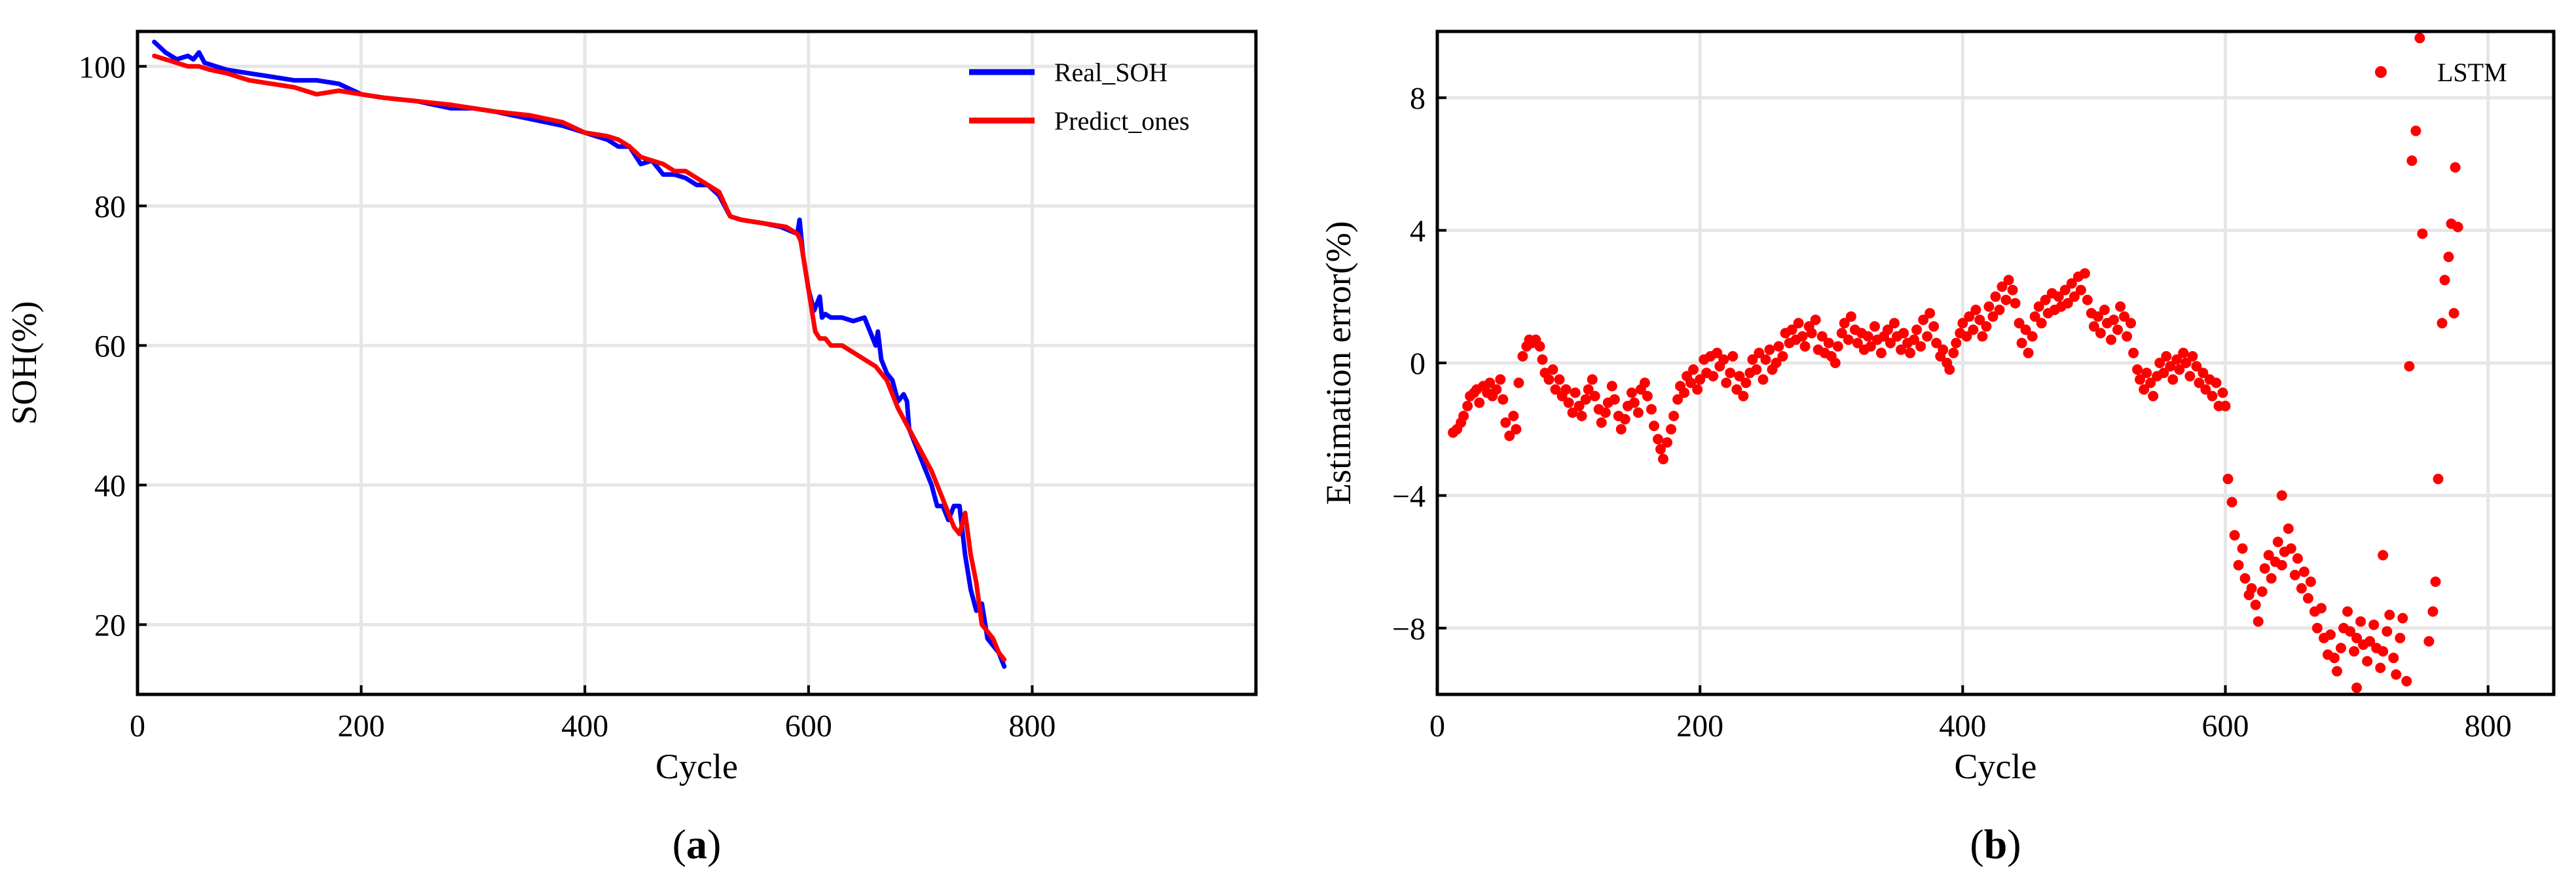 Image resolution: width=2576 pixels, height=887 pixels. Describe the element at coordinates (2014, 844) in the screenshot. I see `panel-b-caption-close: )` at that location.